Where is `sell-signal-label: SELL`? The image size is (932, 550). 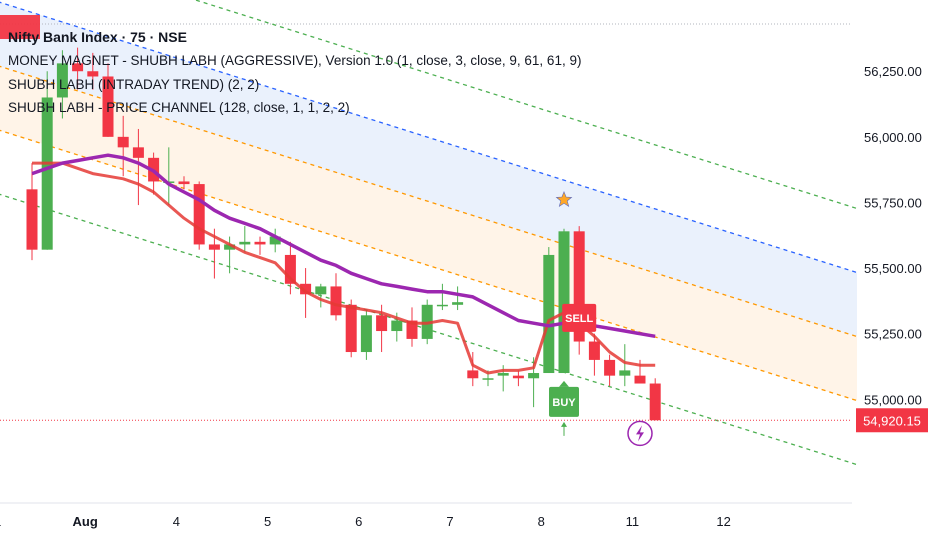 sell-signal-label: SELL is located at coordinates (579, 319).